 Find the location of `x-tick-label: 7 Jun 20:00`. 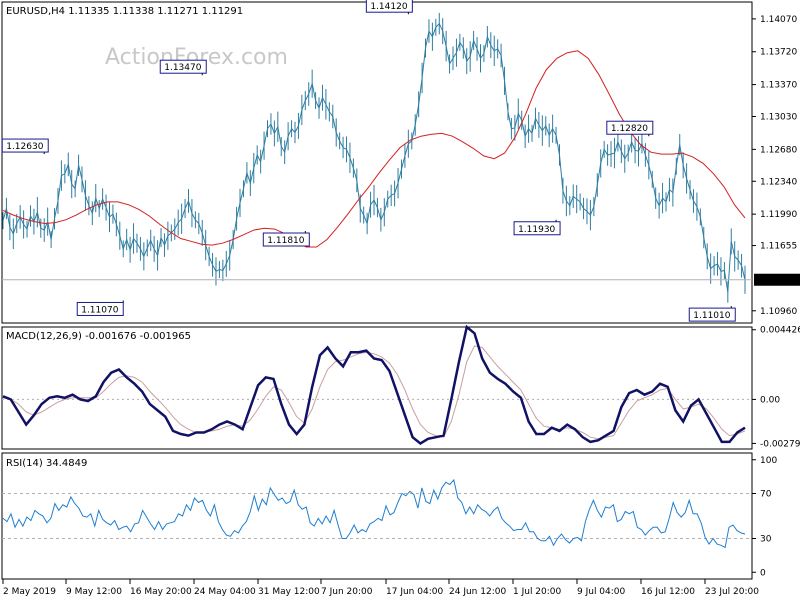

x-tick-label: 7 Jun 20:00 is located at coordinates (347, 592).